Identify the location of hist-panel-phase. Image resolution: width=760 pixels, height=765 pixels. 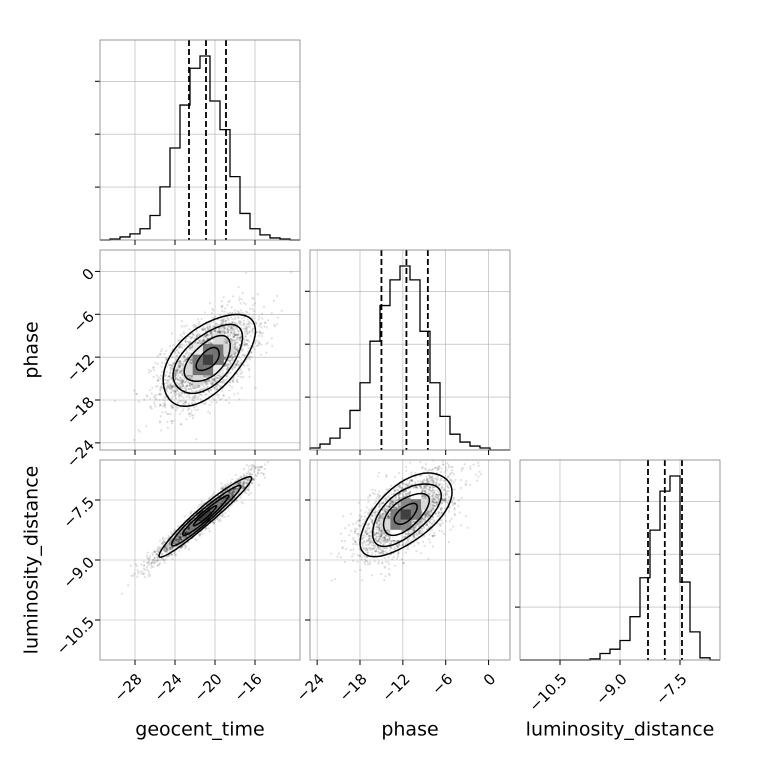
(407, 352).